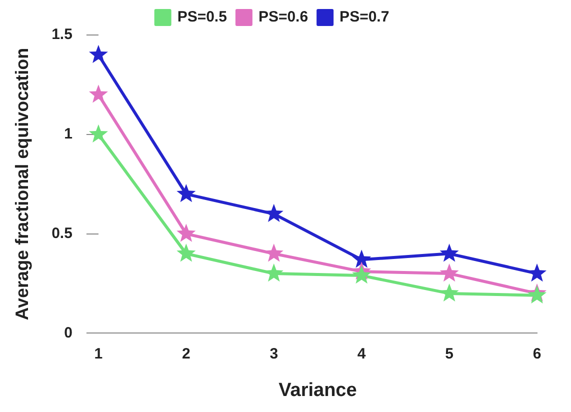  I want to click on y-tick-label: 0, so click(68, 333).